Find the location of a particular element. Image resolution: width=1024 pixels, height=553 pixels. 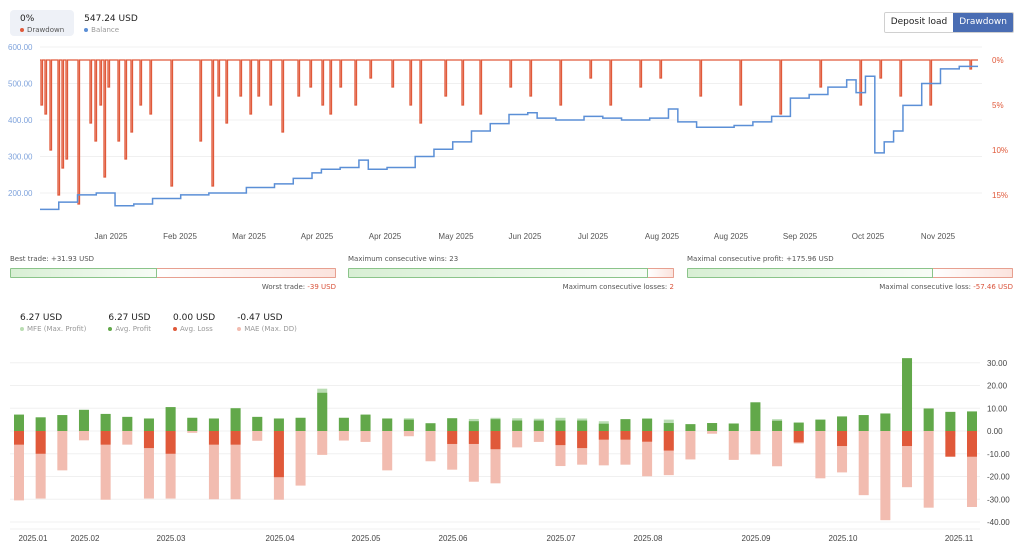

svg-text: 2025.09 is located at coordinates (756, 538).